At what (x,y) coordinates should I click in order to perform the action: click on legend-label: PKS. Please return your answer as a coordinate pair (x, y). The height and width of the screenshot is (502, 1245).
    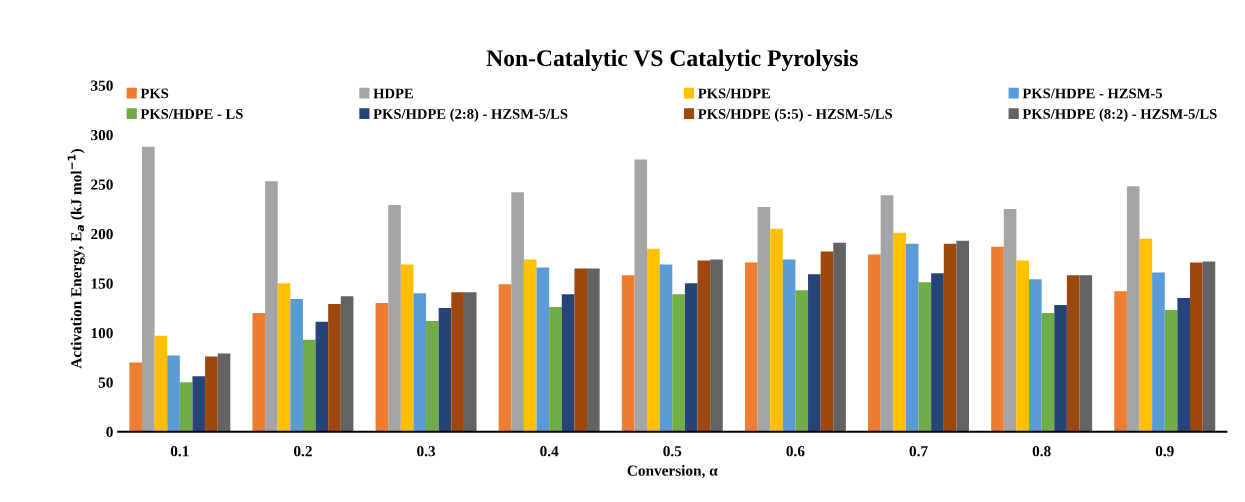
    Looking at the image, I should click on (154, 93).